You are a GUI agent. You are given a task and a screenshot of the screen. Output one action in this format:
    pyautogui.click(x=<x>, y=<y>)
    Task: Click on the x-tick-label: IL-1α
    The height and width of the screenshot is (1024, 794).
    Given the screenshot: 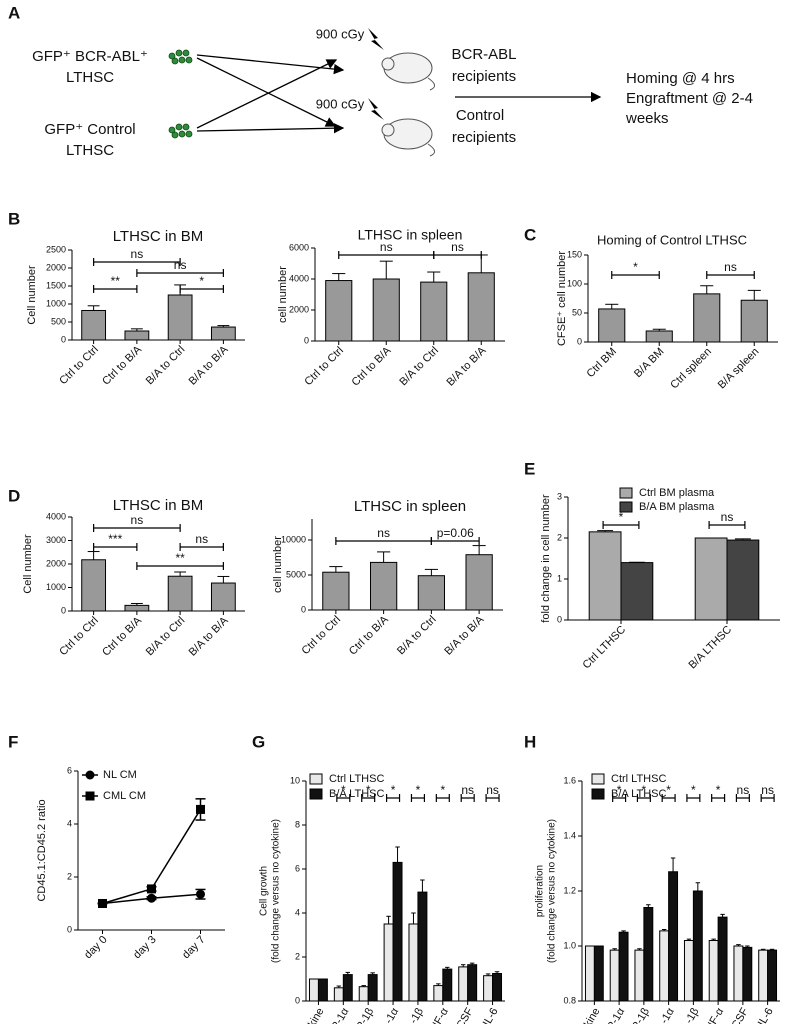 What is the action you would take?
    pyautogui.click(x=389, y=1014)
    